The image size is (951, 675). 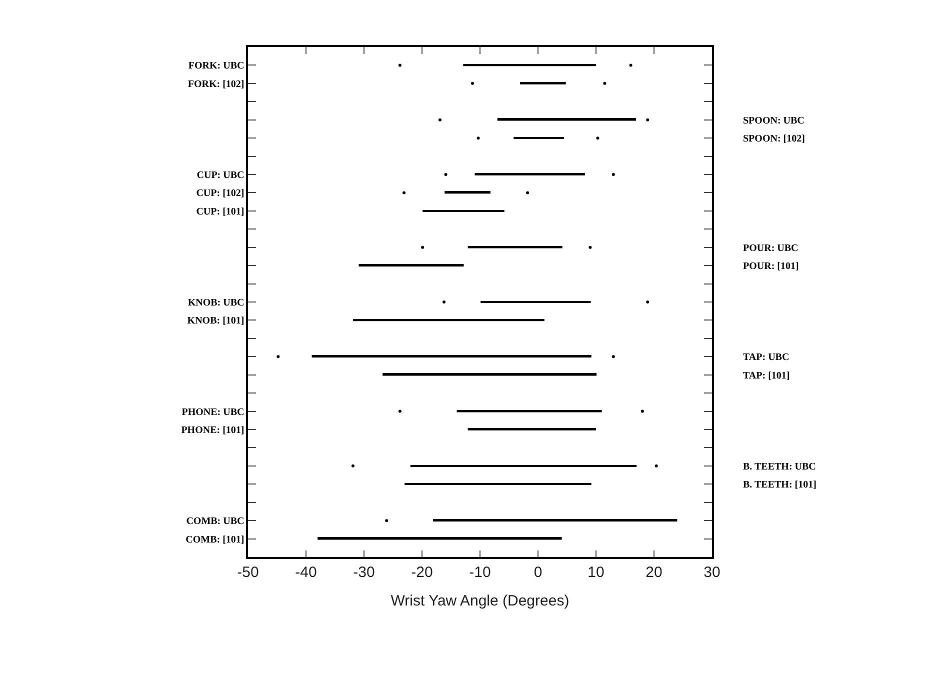 What do you see at coordinates (480, 601) in the screenshot?
I see `x-axis-title: Wrist Yaw Angle (Degrees)` at bounding box center [480, 601].